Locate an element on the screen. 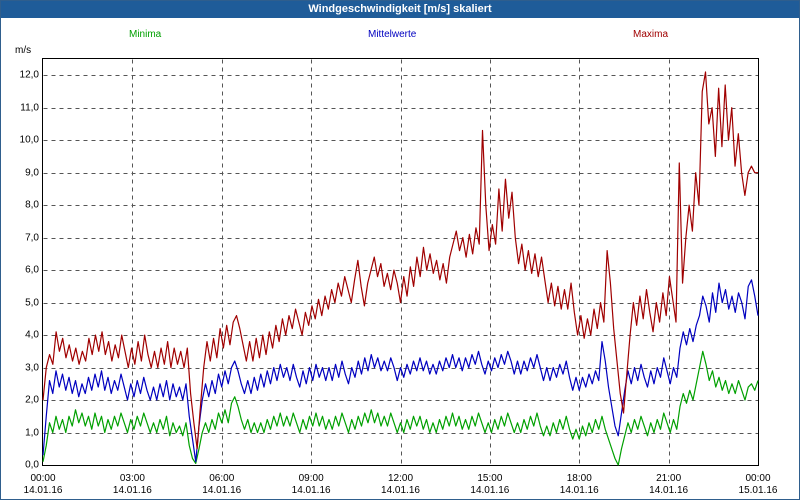 The image size is (800, 500). y-tick-label: 12,0 is located at coordinates (29, 75).